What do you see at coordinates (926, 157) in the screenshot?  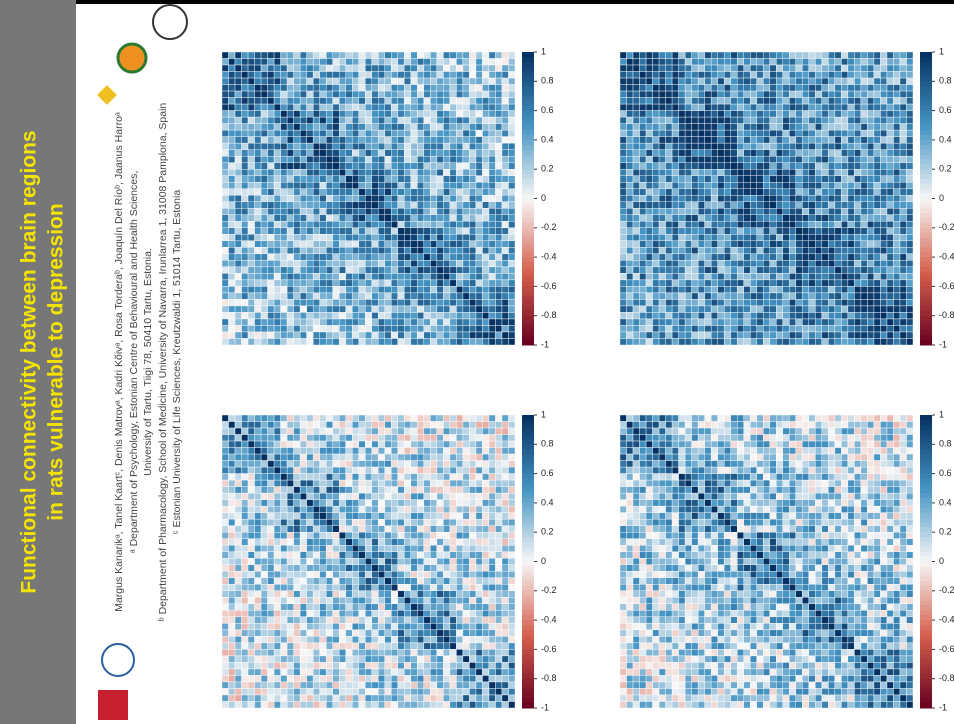 I see `colorbar-segment` at bounding box center [926, 157].